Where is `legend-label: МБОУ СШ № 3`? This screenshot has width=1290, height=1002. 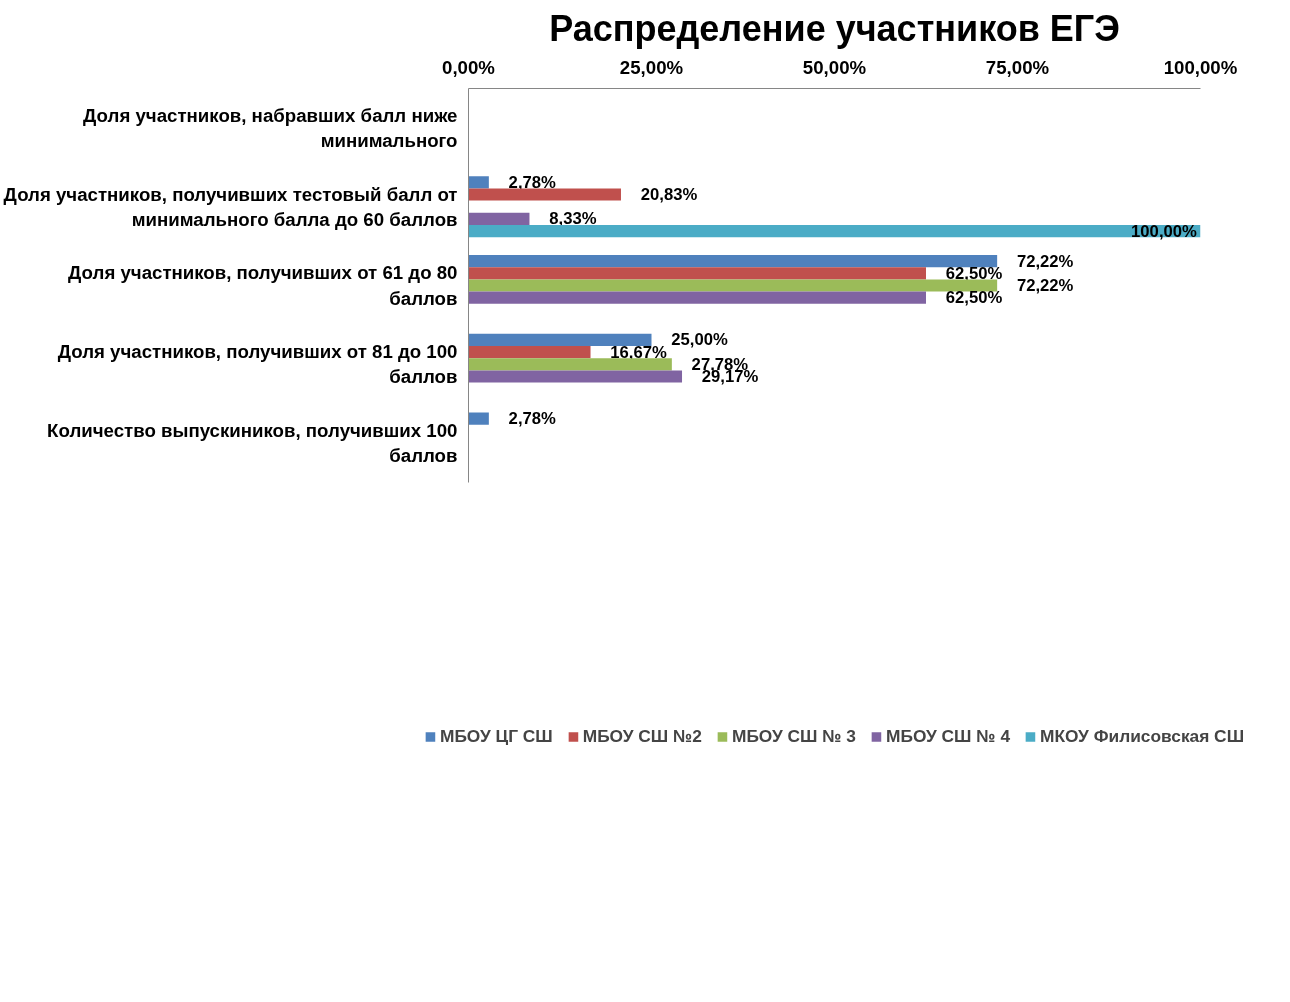
legend-label: МБОУ СШ № 3 is located at coordinates (793, 736).